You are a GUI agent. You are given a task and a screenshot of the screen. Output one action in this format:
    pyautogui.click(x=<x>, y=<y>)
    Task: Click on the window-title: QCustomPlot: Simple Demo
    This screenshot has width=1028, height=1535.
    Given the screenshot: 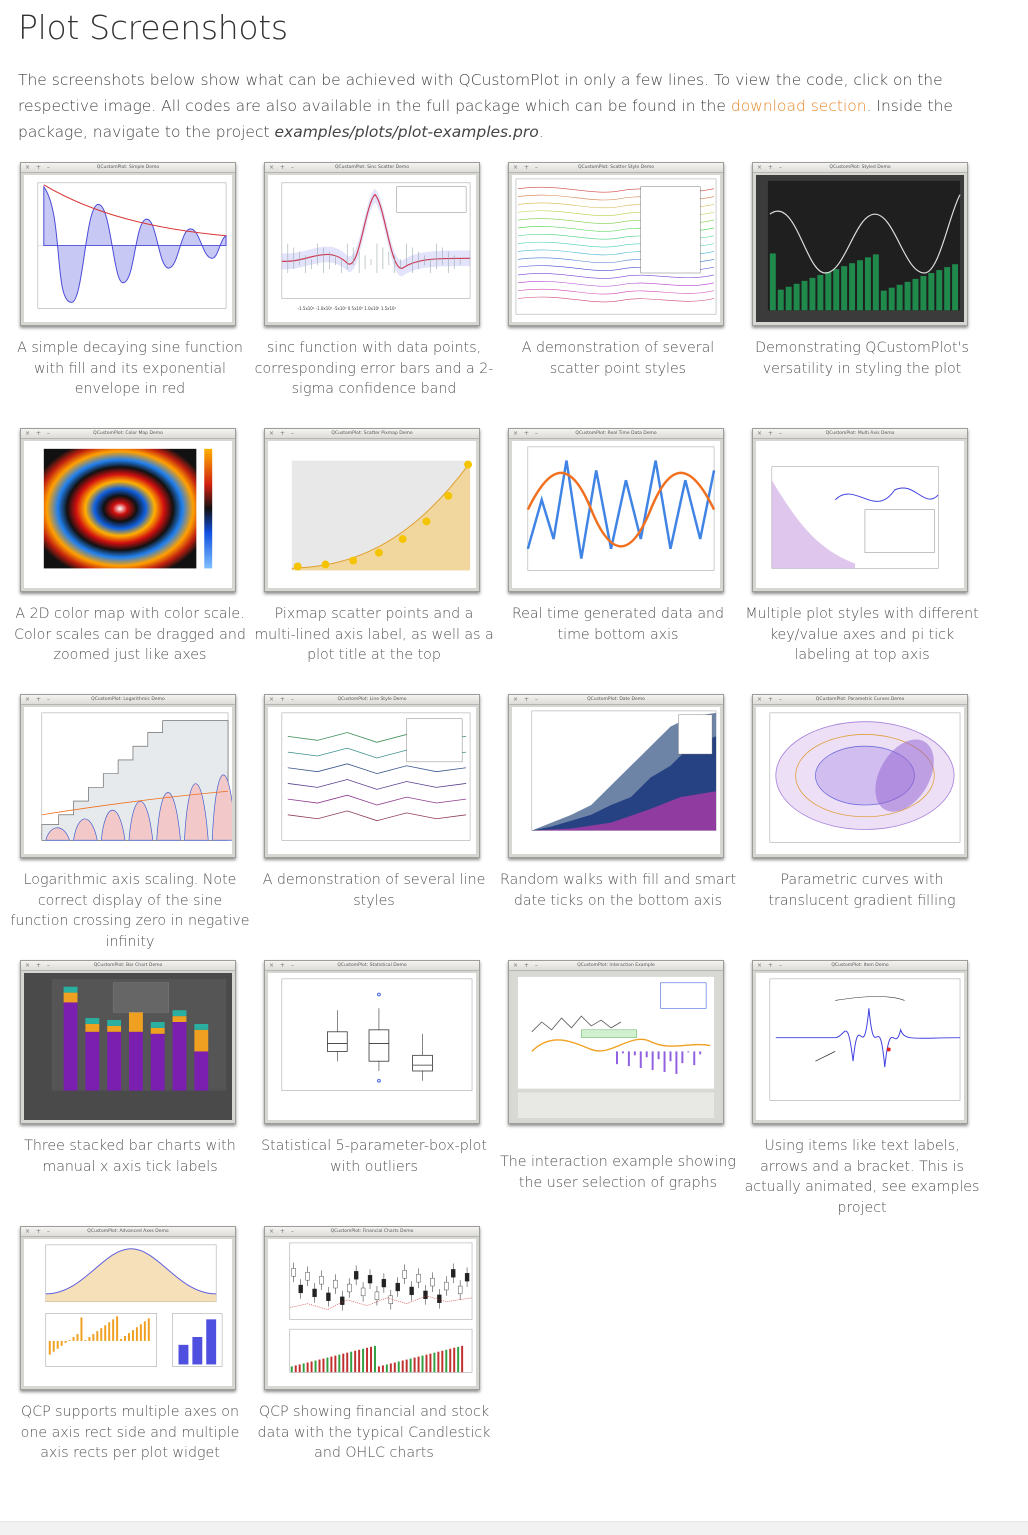 What is the action you would take?
    pyautogui.click(x=128, y=167)
    